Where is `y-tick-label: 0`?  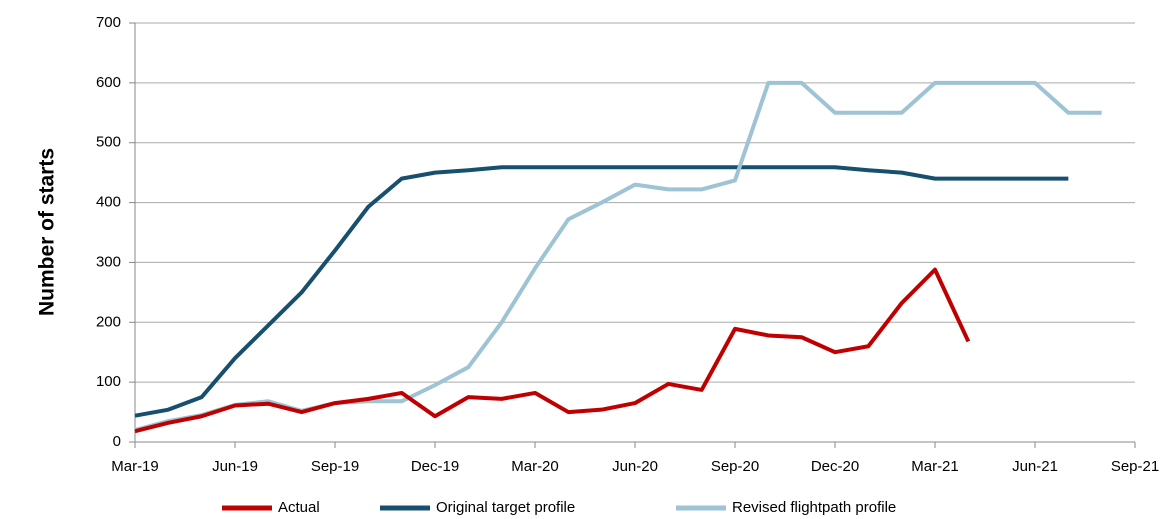
y-tick-label: 0 is located at coordinates (117, 441).